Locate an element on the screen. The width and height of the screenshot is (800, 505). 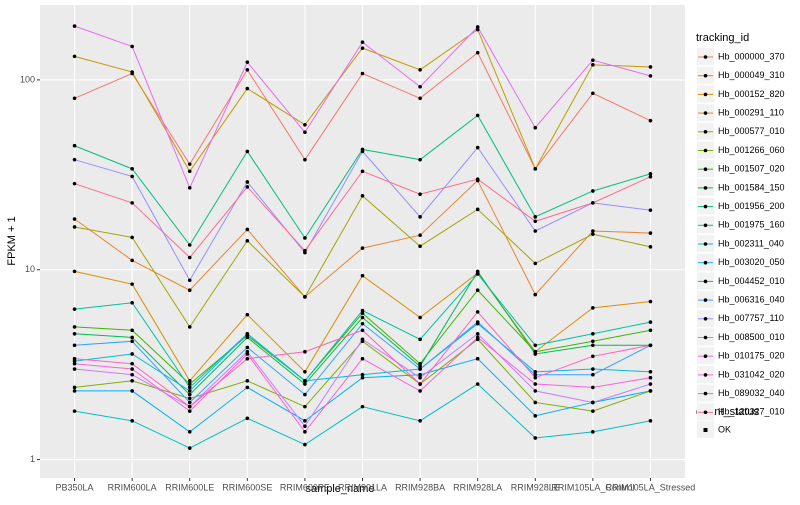
legend-label: Hb_006316_040 is located at coordinates (751, 299).